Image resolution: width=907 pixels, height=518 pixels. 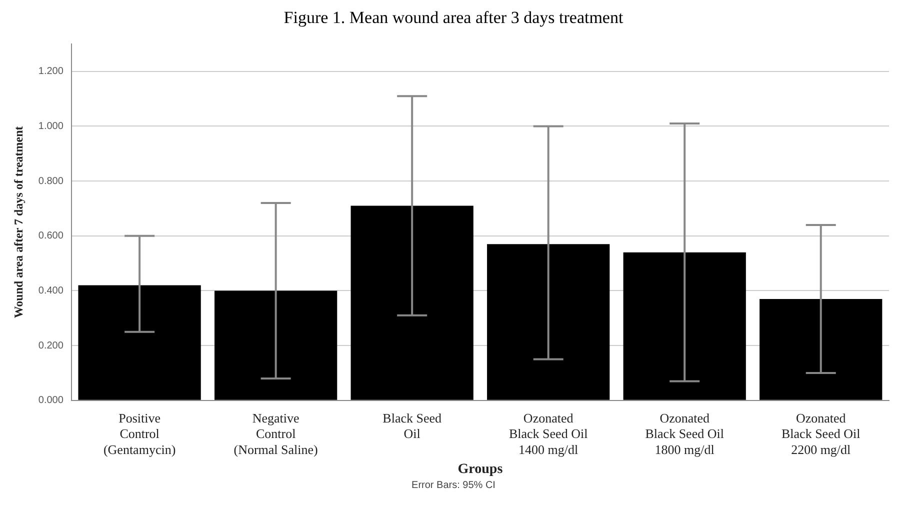 What do you see at coordinates (139, 433) in the screenshot?
I see `x-tick-label: Positive Control (Gentamycin)` at bounding box center [139, 433].